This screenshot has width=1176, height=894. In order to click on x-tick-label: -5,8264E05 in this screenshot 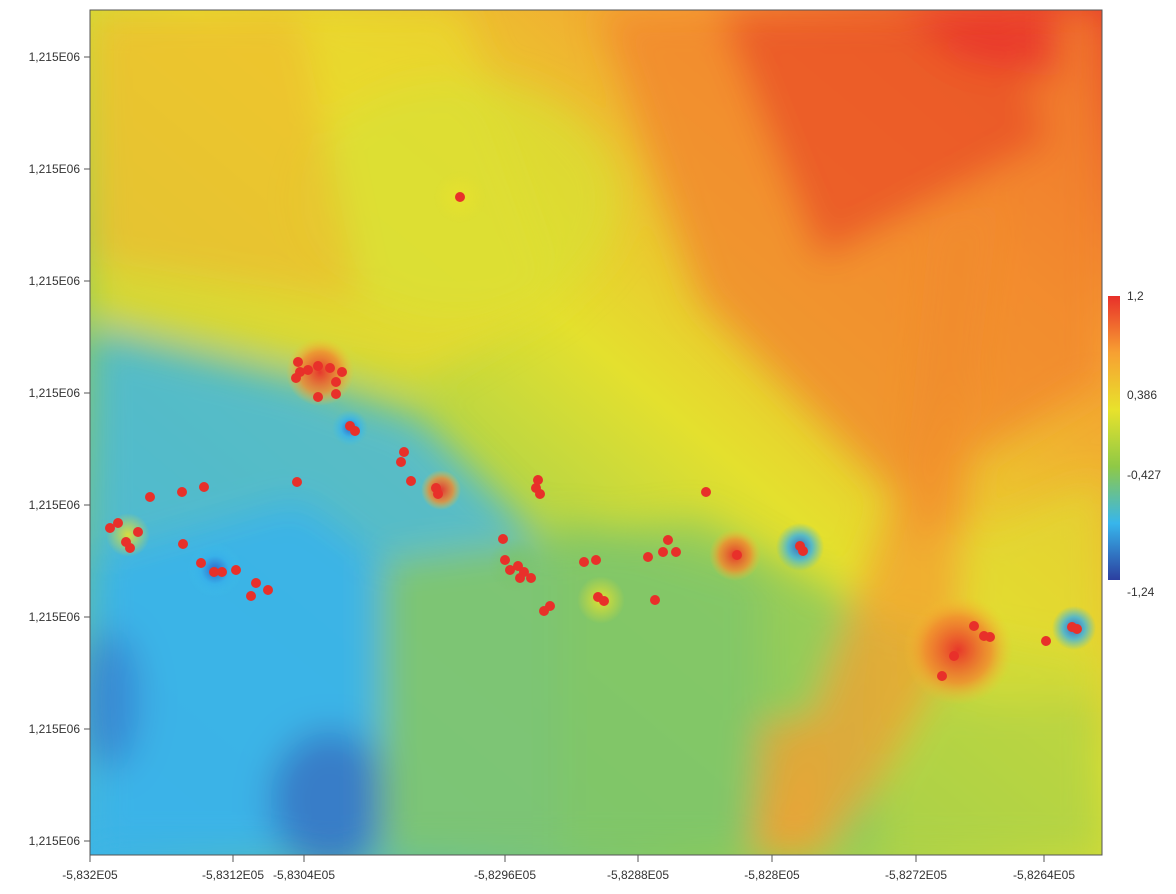, I will do `click(1044, 875)`.